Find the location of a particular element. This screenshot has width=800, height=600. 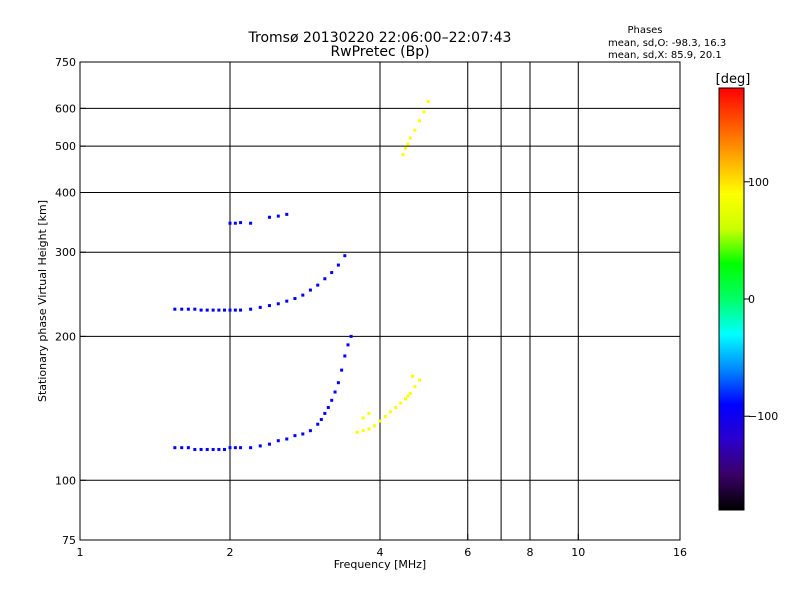

x-tick-label: 6 is located at coordinates (467, 552).